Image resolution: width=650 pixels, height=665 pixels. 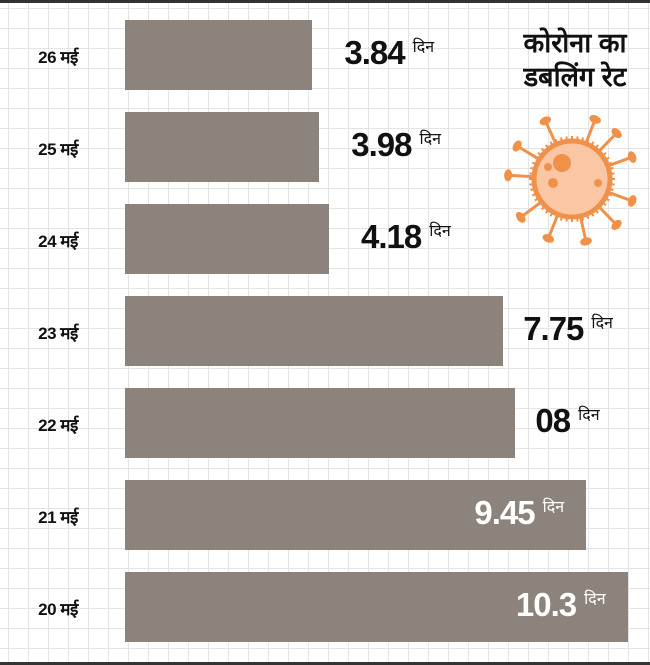 I want to click on value-number: 9.45, so click(x=504, y=512).